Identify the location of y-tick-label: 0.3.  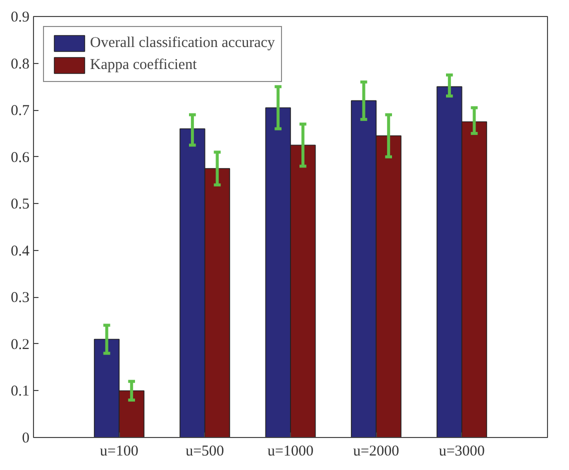
(20, 298).